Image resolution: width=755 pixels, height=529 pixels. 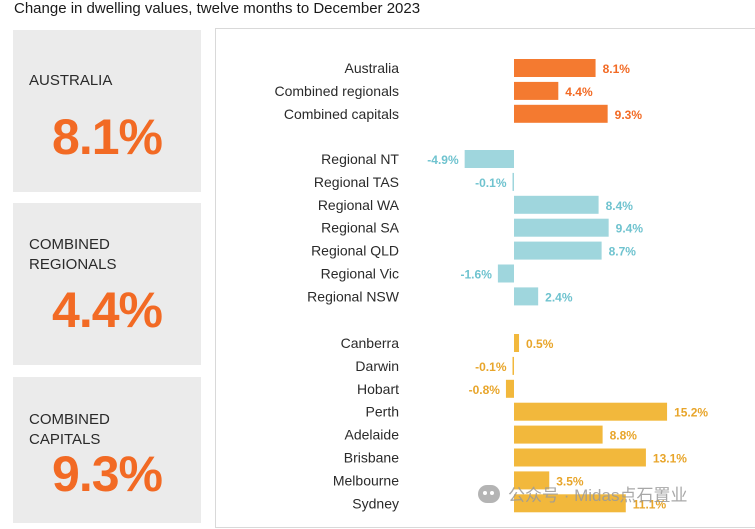 What do you see at coordinates (624, 436) in the screenshot?
I see `data-label: 8.8%` at bounding box center [624, 436].